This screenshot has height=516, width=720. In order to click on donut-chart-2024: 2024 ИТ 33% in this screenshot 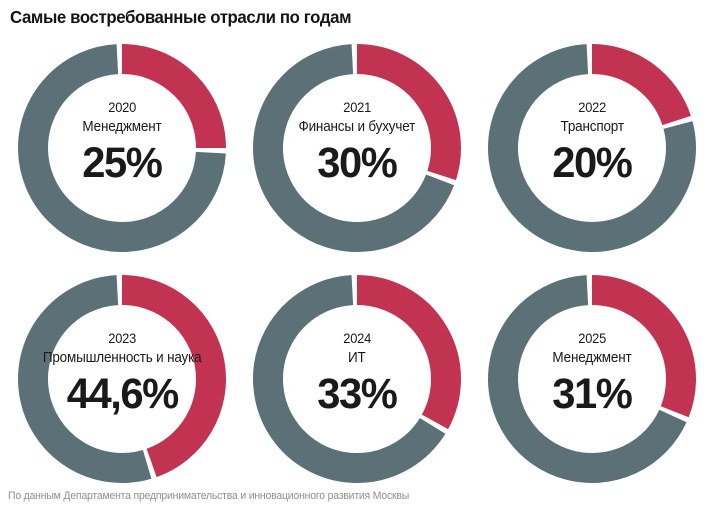, I will do `click(357, 379)`.